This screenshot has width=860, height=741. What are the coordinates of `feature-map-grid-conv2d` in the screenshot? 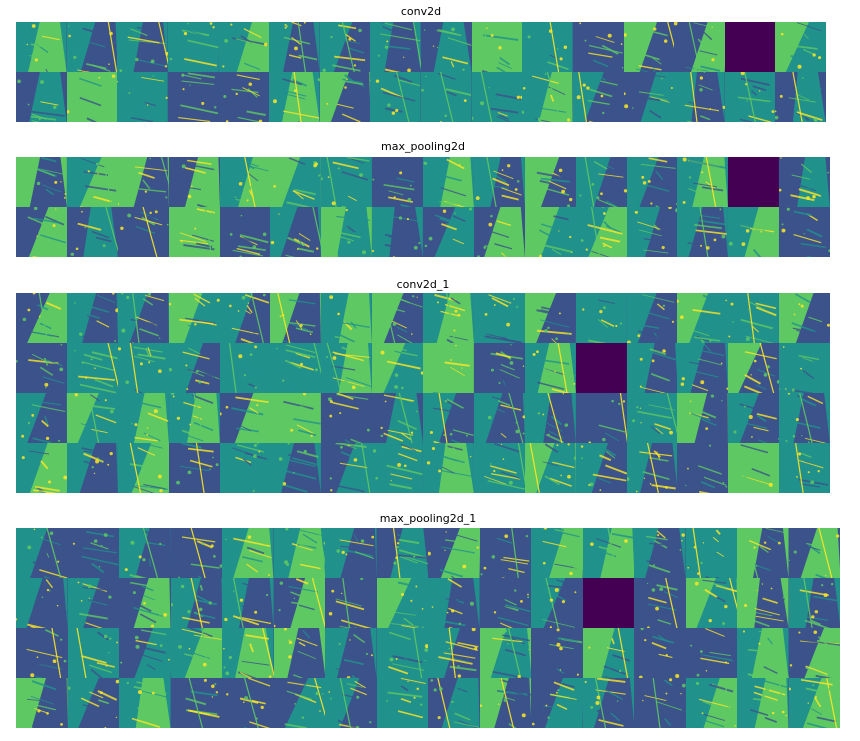 It's located at (421, 72).